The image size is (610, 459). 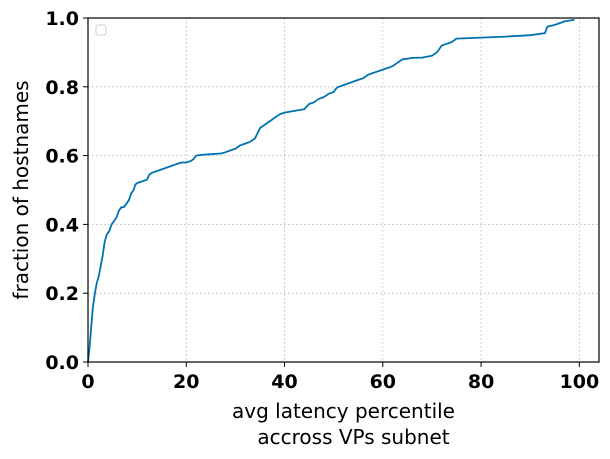 What do you see at coordinates (186, 382) in the screenshot?
I see `x-tick-label: 20` at bounding box center [186, 382].